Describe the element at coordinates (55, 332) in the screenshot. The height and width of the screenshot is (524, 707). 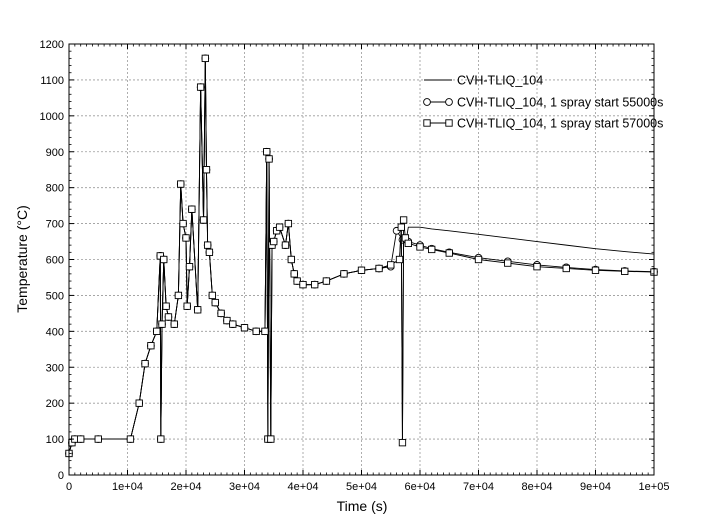
I see `y-tick-label: 400` at that location.